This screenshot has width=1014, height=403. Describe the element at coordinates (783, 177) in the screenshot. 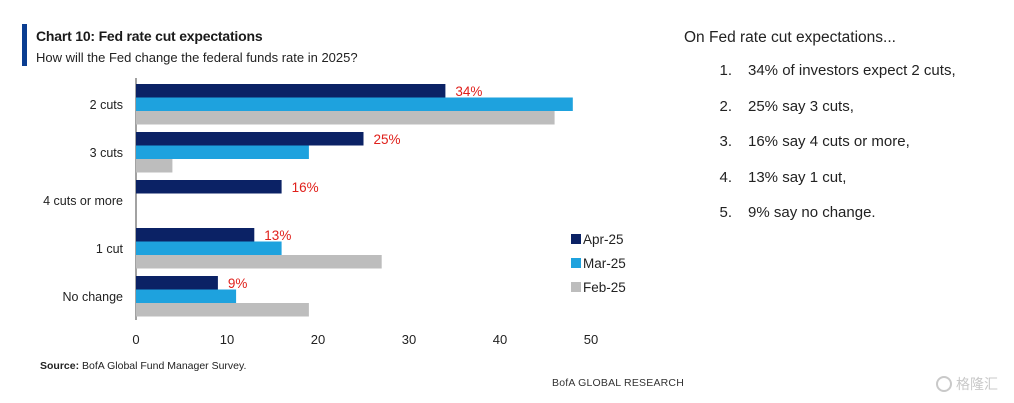

I see `notes-item: 4. 13% say 1 cut,` at that location.